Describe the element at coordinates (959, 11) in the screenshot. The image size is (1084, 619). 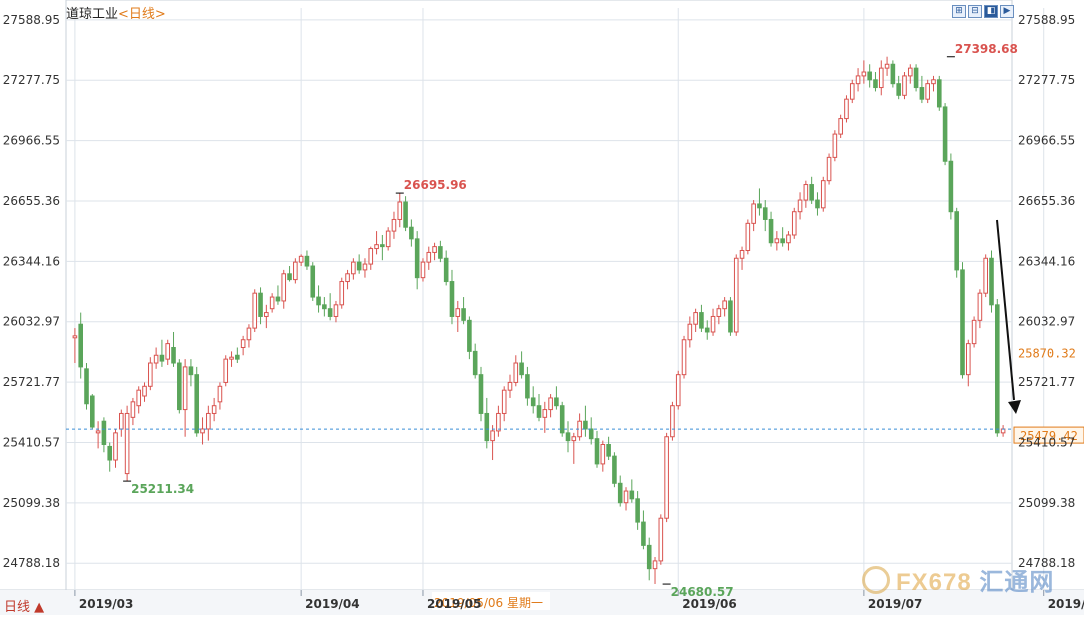
I see `zoom-in-icon: ⊞` at that location.